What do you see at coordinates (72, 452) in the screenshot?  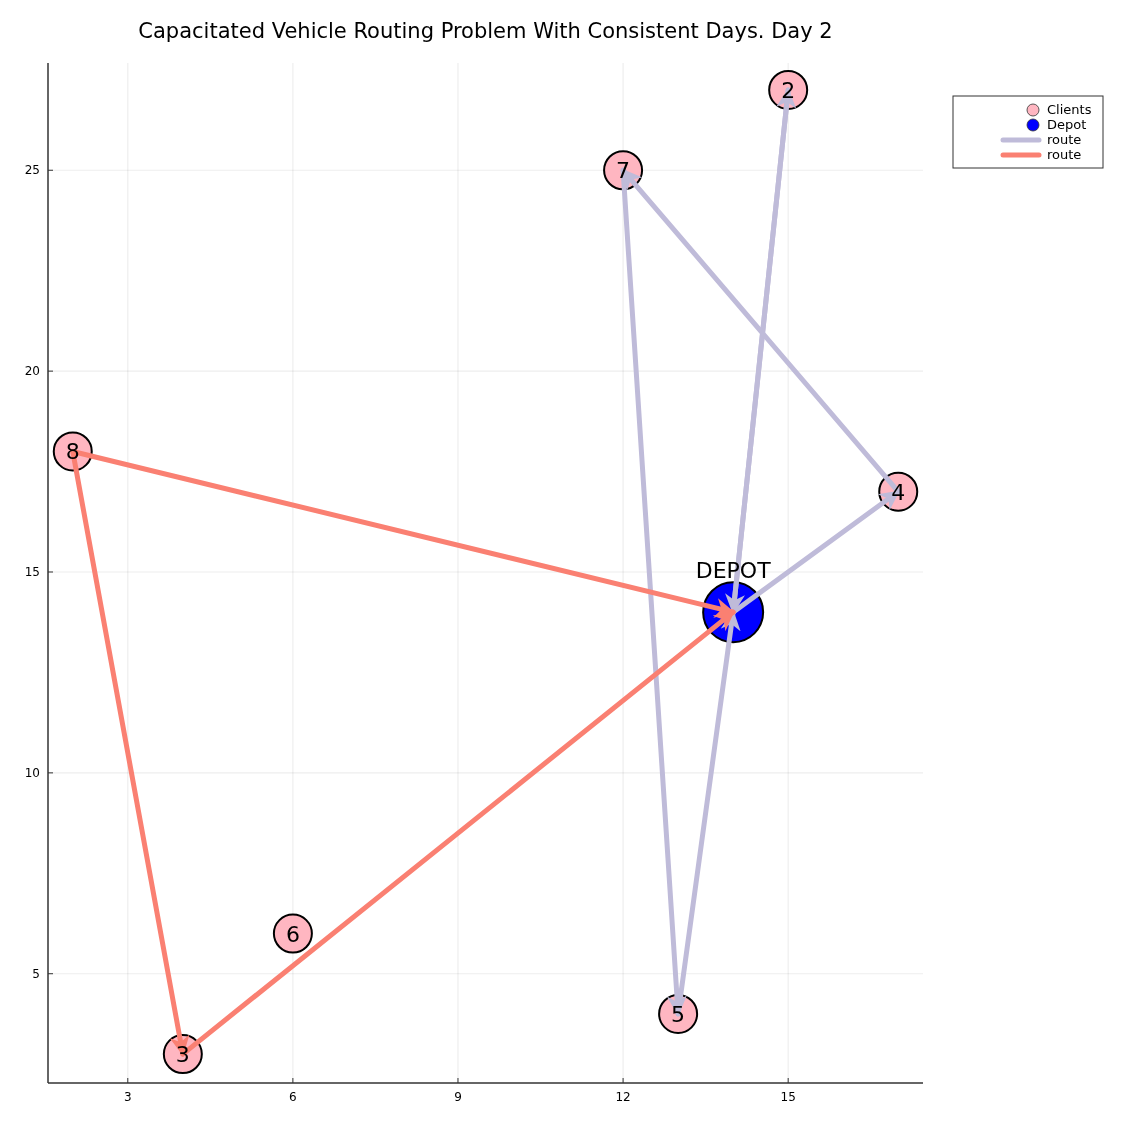 I see `annotation: 8` at bounding box center [72, 452].